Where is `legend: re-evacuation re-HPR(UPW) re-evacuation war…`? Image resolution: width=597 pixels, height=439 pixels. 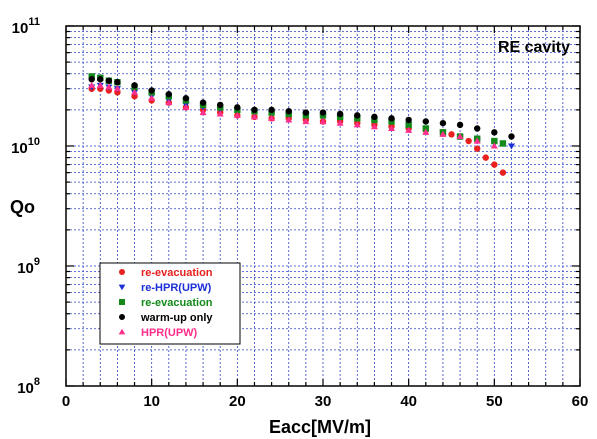 legend: re-evacuation re-HPR(UPW) re-evacuation war… is located at coordinates (170, 303).